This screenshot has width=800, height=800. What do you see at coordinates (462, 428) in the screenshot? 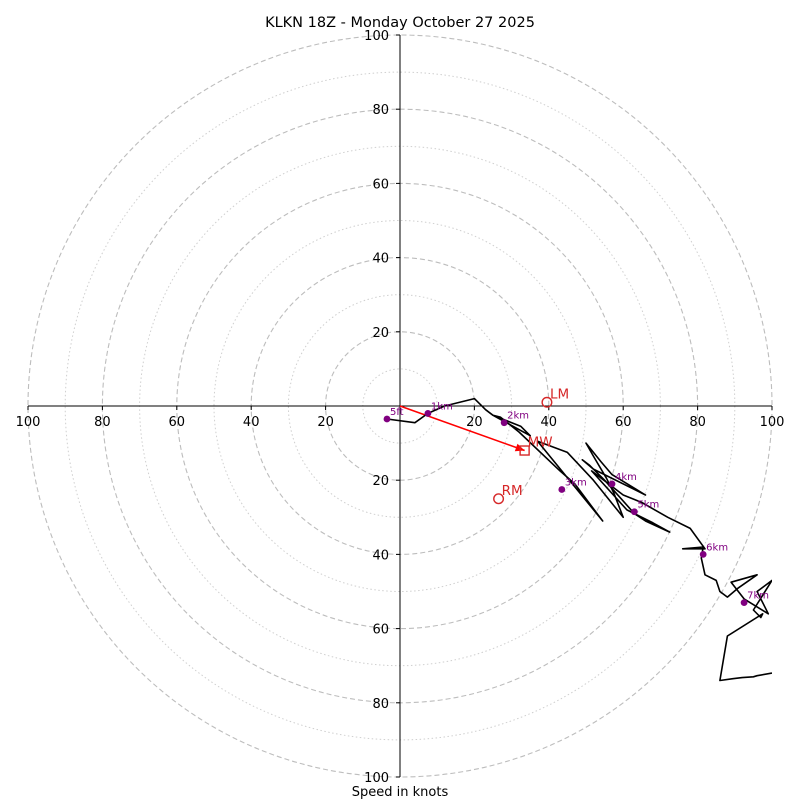
I see `mean-wind-arrow` at bounding box center [462, 428].